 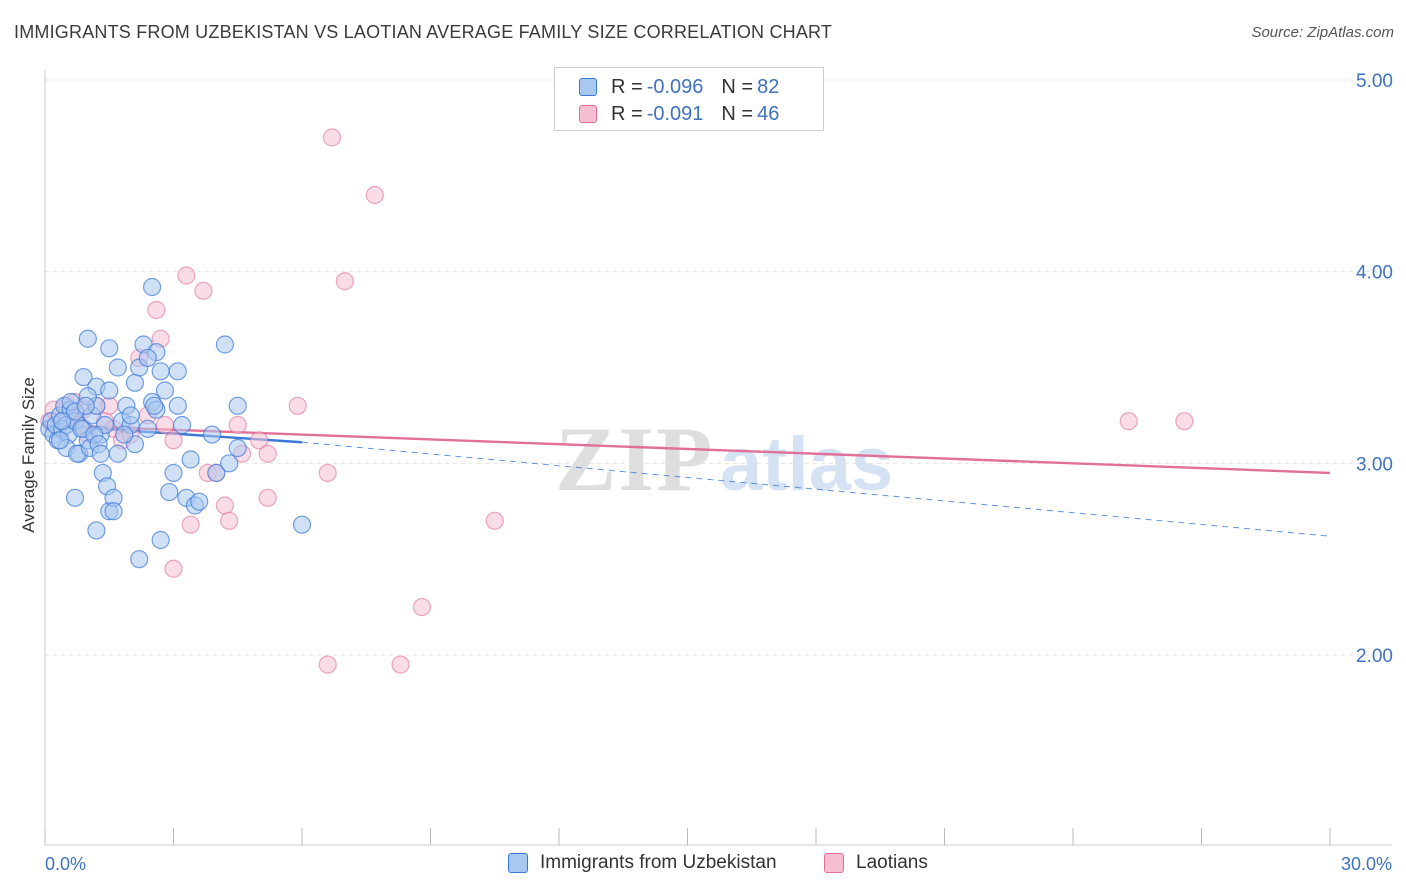 I want to click on legend-r-value: -0.091, so click(x=675, y=113).